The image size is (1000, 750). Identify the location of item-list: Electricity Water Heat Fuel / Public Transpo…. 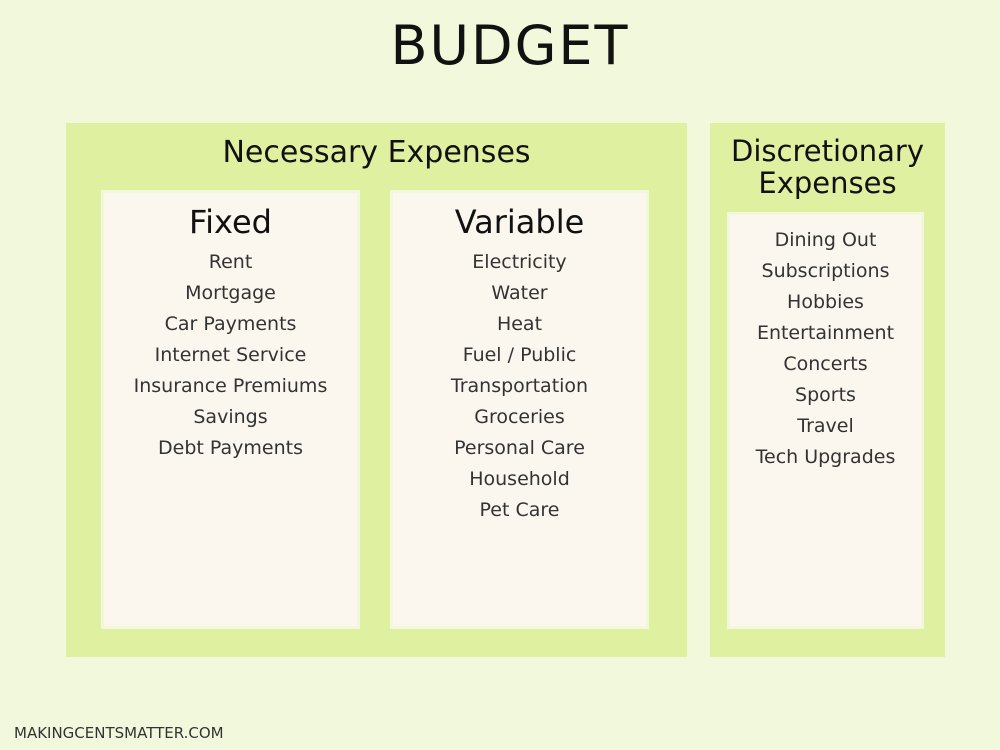
(519, 386).